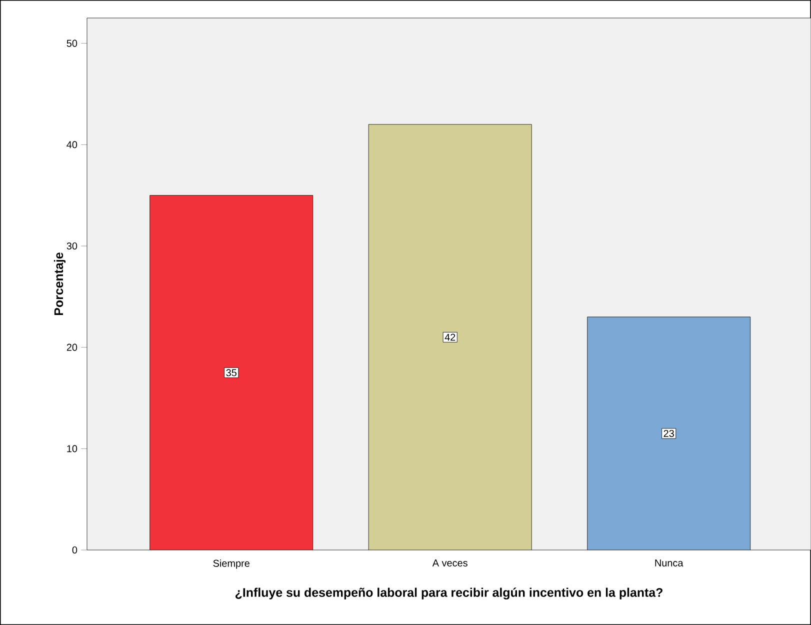 This screenshot has height=625, width=811. Describe the element at coordinates (75, 550) in the screenshot. I see `y-tick-label: 0` at that location.